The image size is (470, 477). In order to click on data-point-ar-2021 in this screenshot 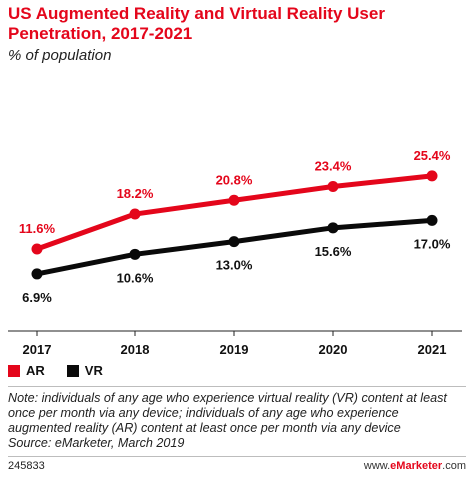, I will do `click(432, 176)`.